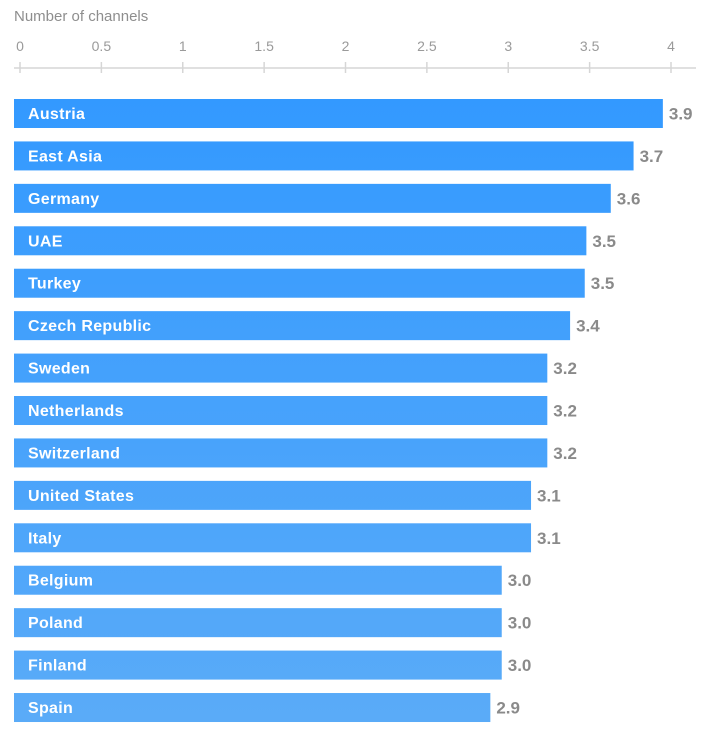 The width and height of the screenshot is (710, 737). I want to click on bar-category-label: United States, so click(81, 496).